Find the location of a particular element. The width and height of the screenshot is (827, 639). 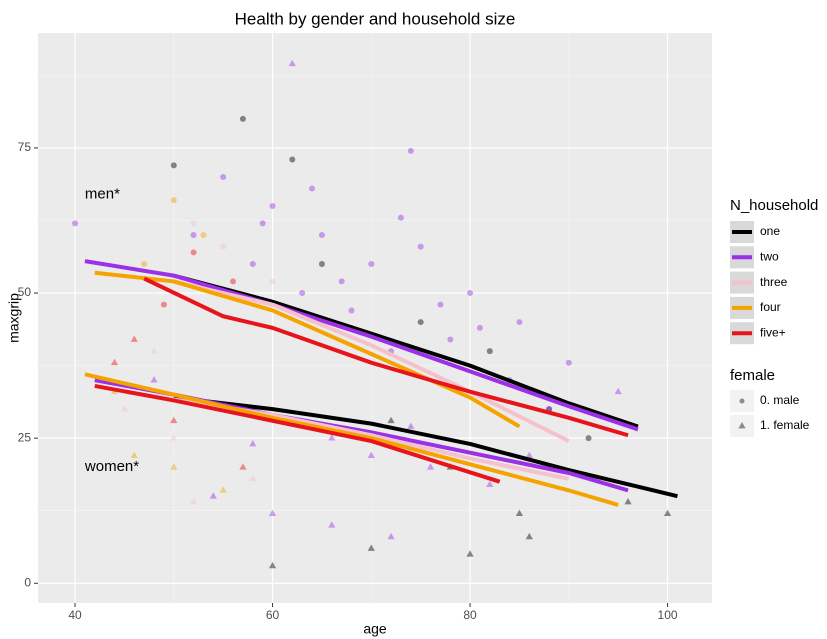

chart-title: Health by gender and household size is located at coordinates (375, 18).